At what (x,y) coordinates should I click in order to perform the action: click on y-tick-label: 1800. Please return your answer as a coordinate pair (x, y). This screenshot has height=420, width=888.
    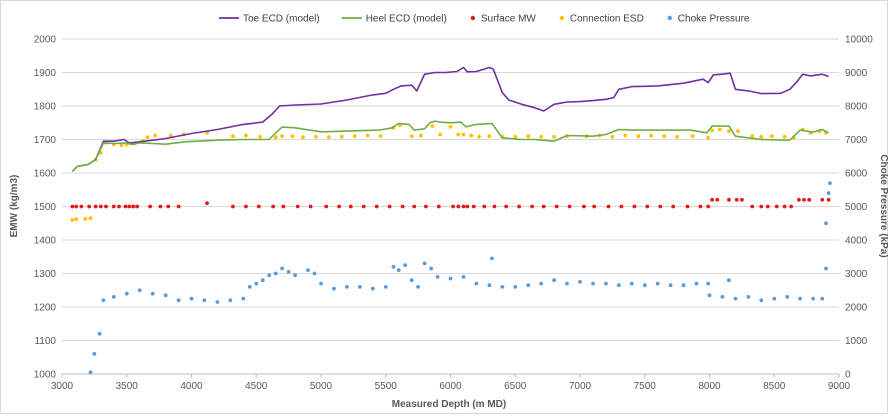
    Looking at the image, I should click on (45, 107).